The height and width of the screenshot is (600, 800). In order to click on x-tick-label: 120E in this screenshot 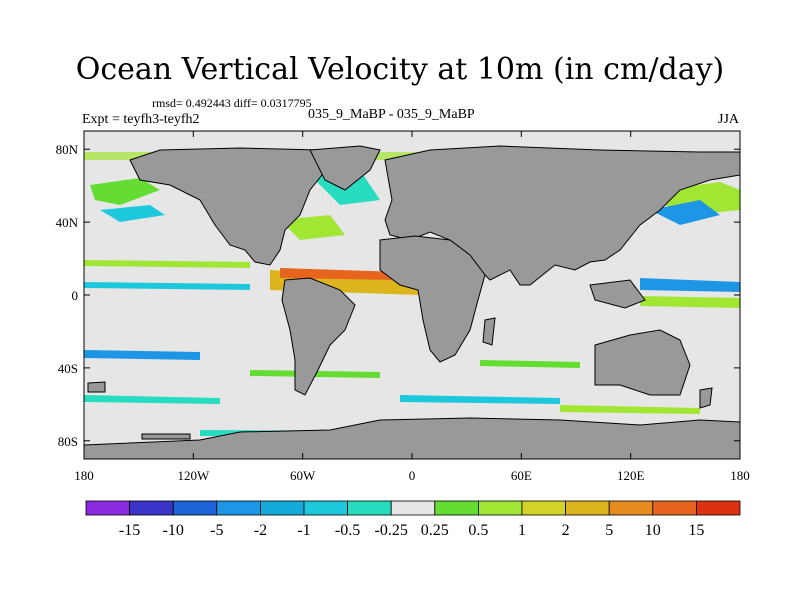, I will do `click(631, 475)`.